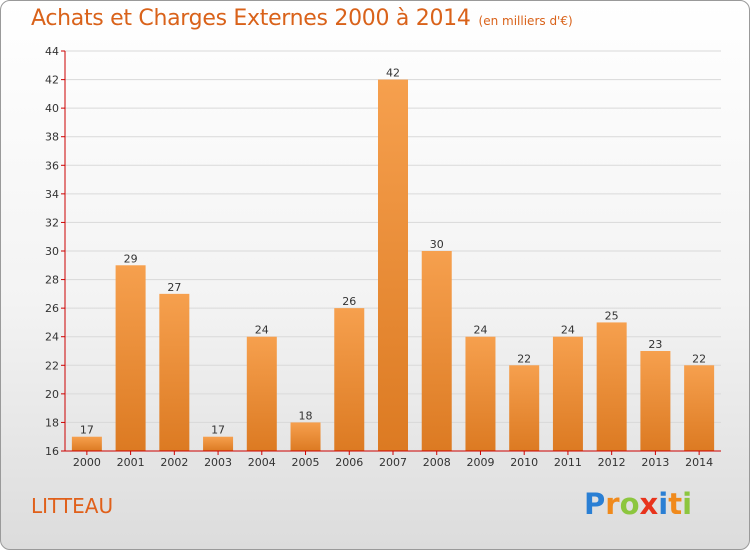  I want to click on y-tick-label: 34, so click(52, 194).